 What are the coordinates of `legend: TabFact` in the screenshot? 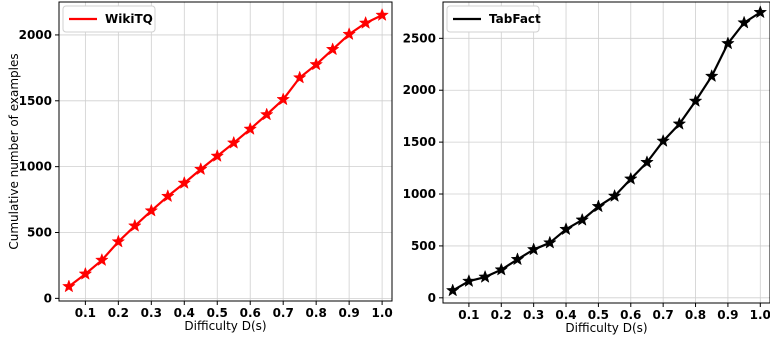 It's located at (493, 19).